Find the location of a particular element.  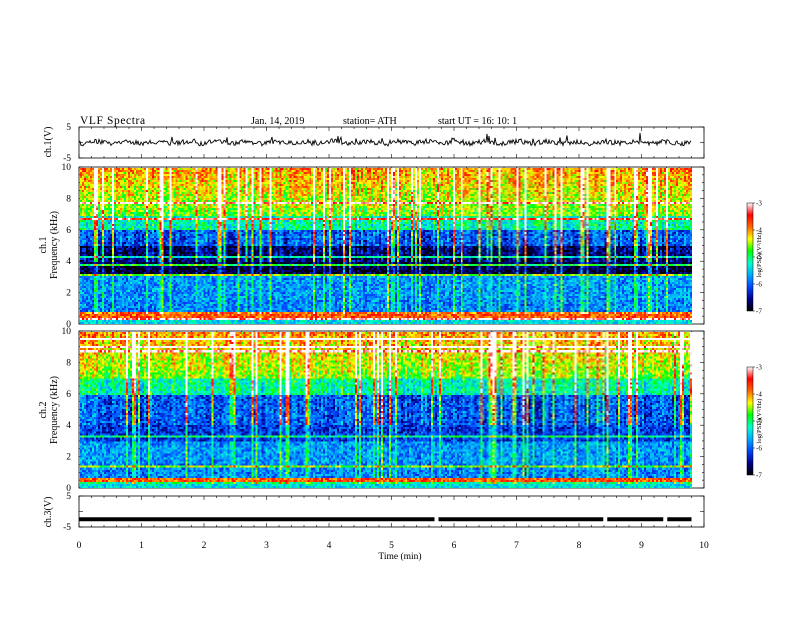

ch2-spectrogram-ytick-label: 0 is located at coordinates (68, 489).